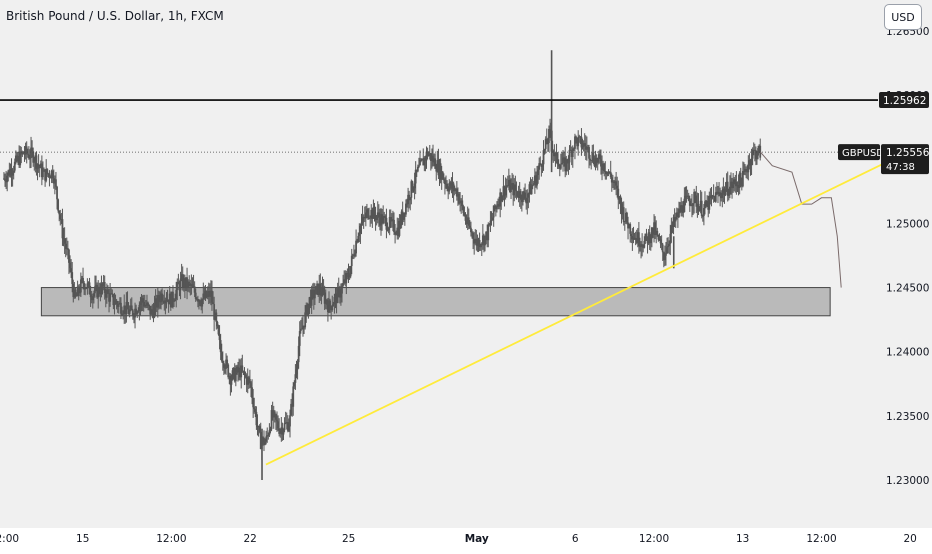 Image resolution: width=932 pixels, height=554 pixels. I want to click on currency-button: USD, so click(903, 17).